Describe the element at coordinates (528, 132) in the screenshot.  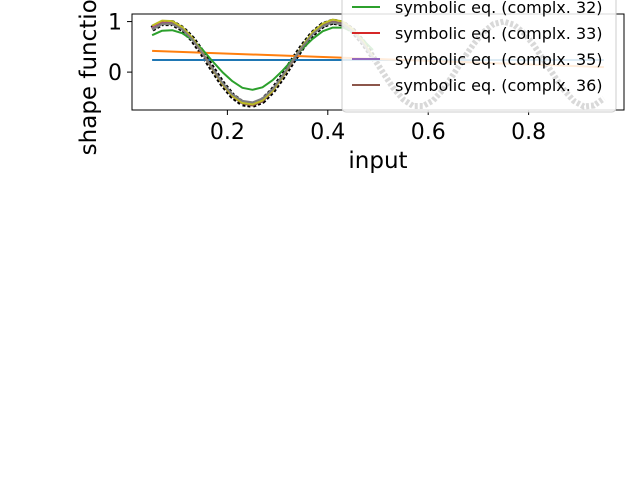
I see `x-tick-label: 0.8` at that location.